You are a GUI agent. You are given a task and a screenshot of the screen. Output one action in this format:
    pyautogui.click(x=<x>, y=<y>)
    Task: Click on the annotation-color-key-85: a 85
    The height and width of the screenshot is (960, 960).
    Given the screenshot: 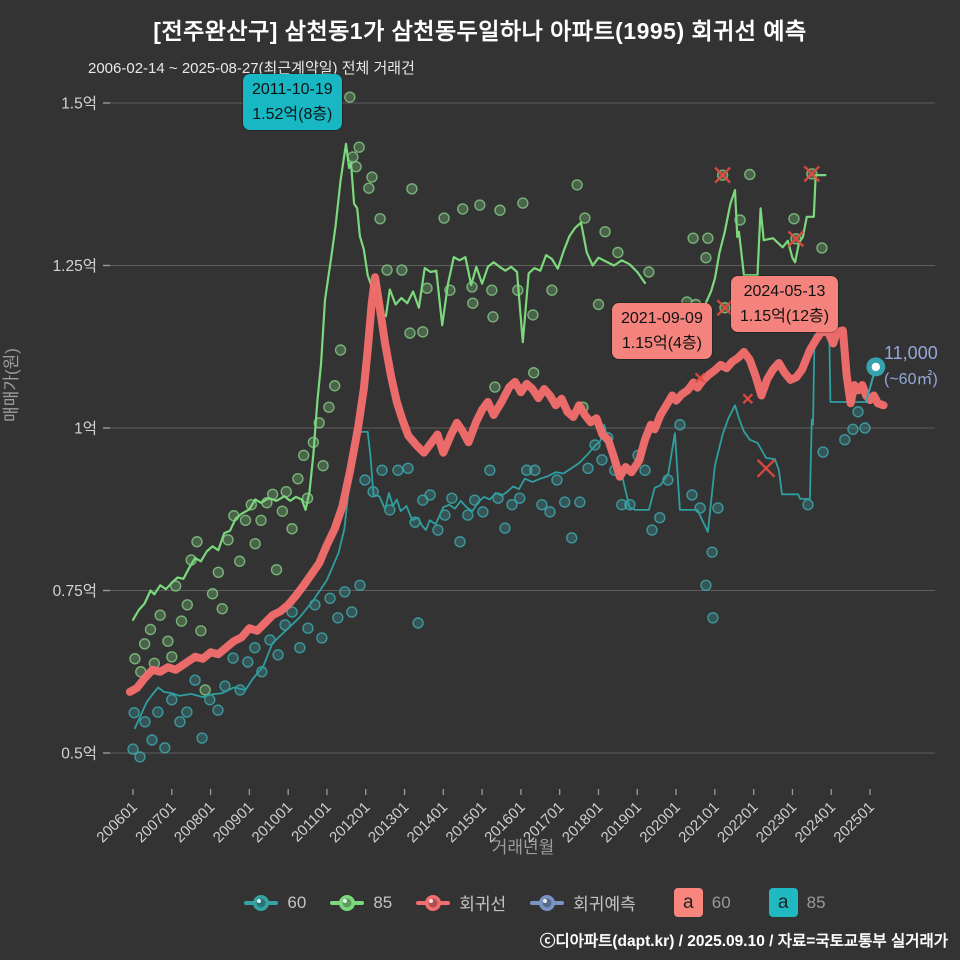 What is the action you would take?
    pyautogui.click(x=797, y=902)
    